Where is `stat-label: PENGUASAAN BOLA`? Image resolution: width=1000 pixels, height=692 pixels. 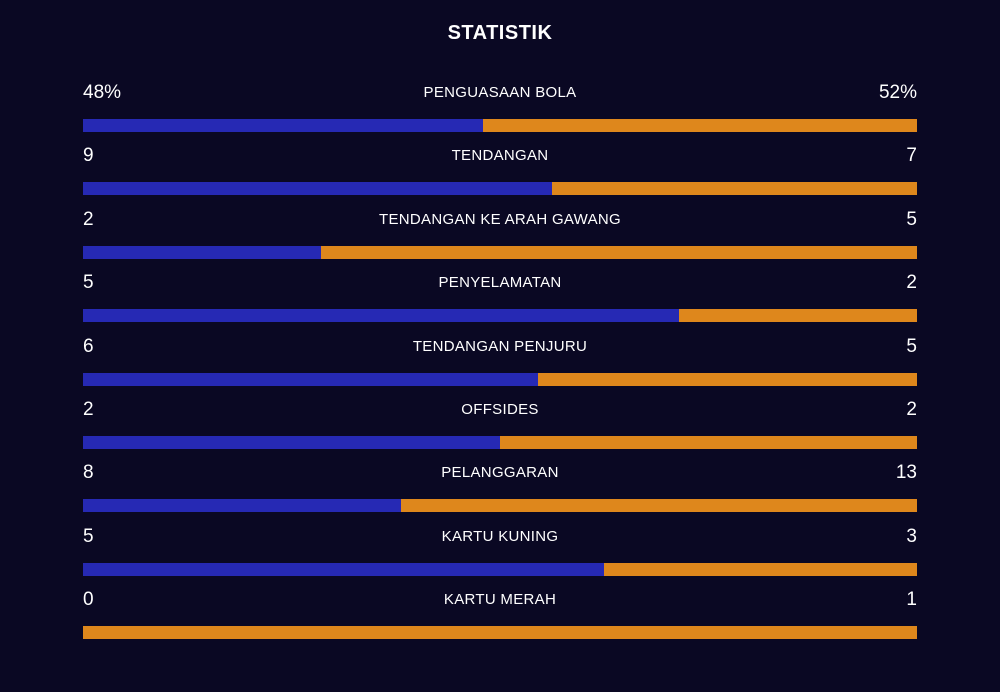
stat-label: PENGUASAAN BOLA is located at coordinates (500, 92).